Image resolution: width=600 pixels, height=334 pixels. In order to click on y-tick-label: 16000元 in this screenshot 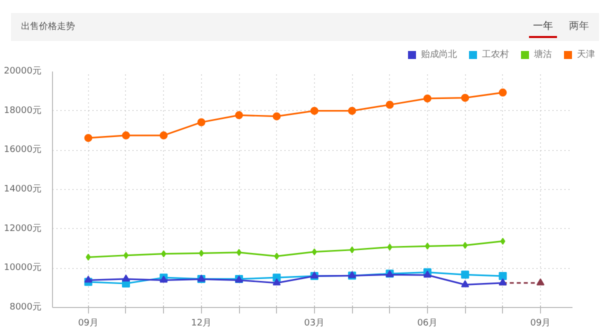, I will do `click(23, 150)`.